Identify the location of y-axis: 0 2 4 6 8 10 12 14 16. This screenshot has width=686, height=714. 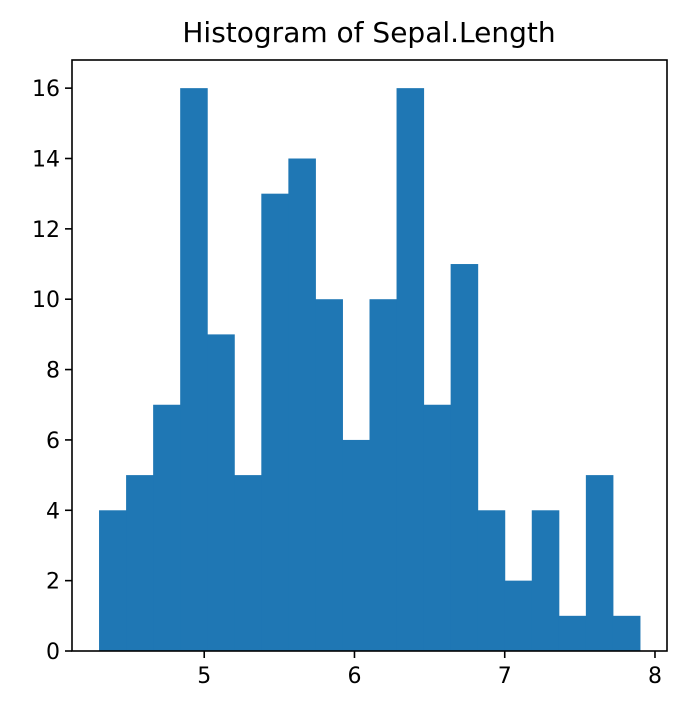
(52, 371).